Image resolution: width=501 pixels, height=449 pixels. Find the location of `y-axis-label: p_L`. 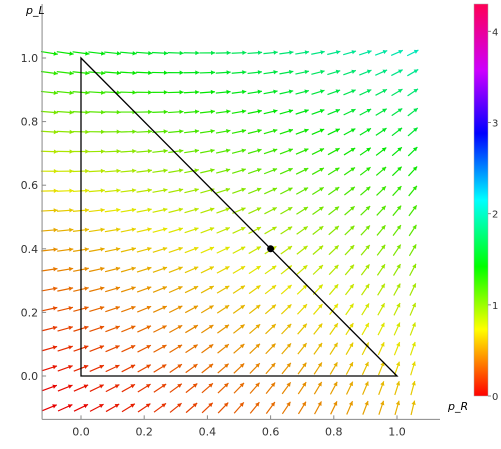

y-axis-label: p_L is located at coordinates (35, 10).